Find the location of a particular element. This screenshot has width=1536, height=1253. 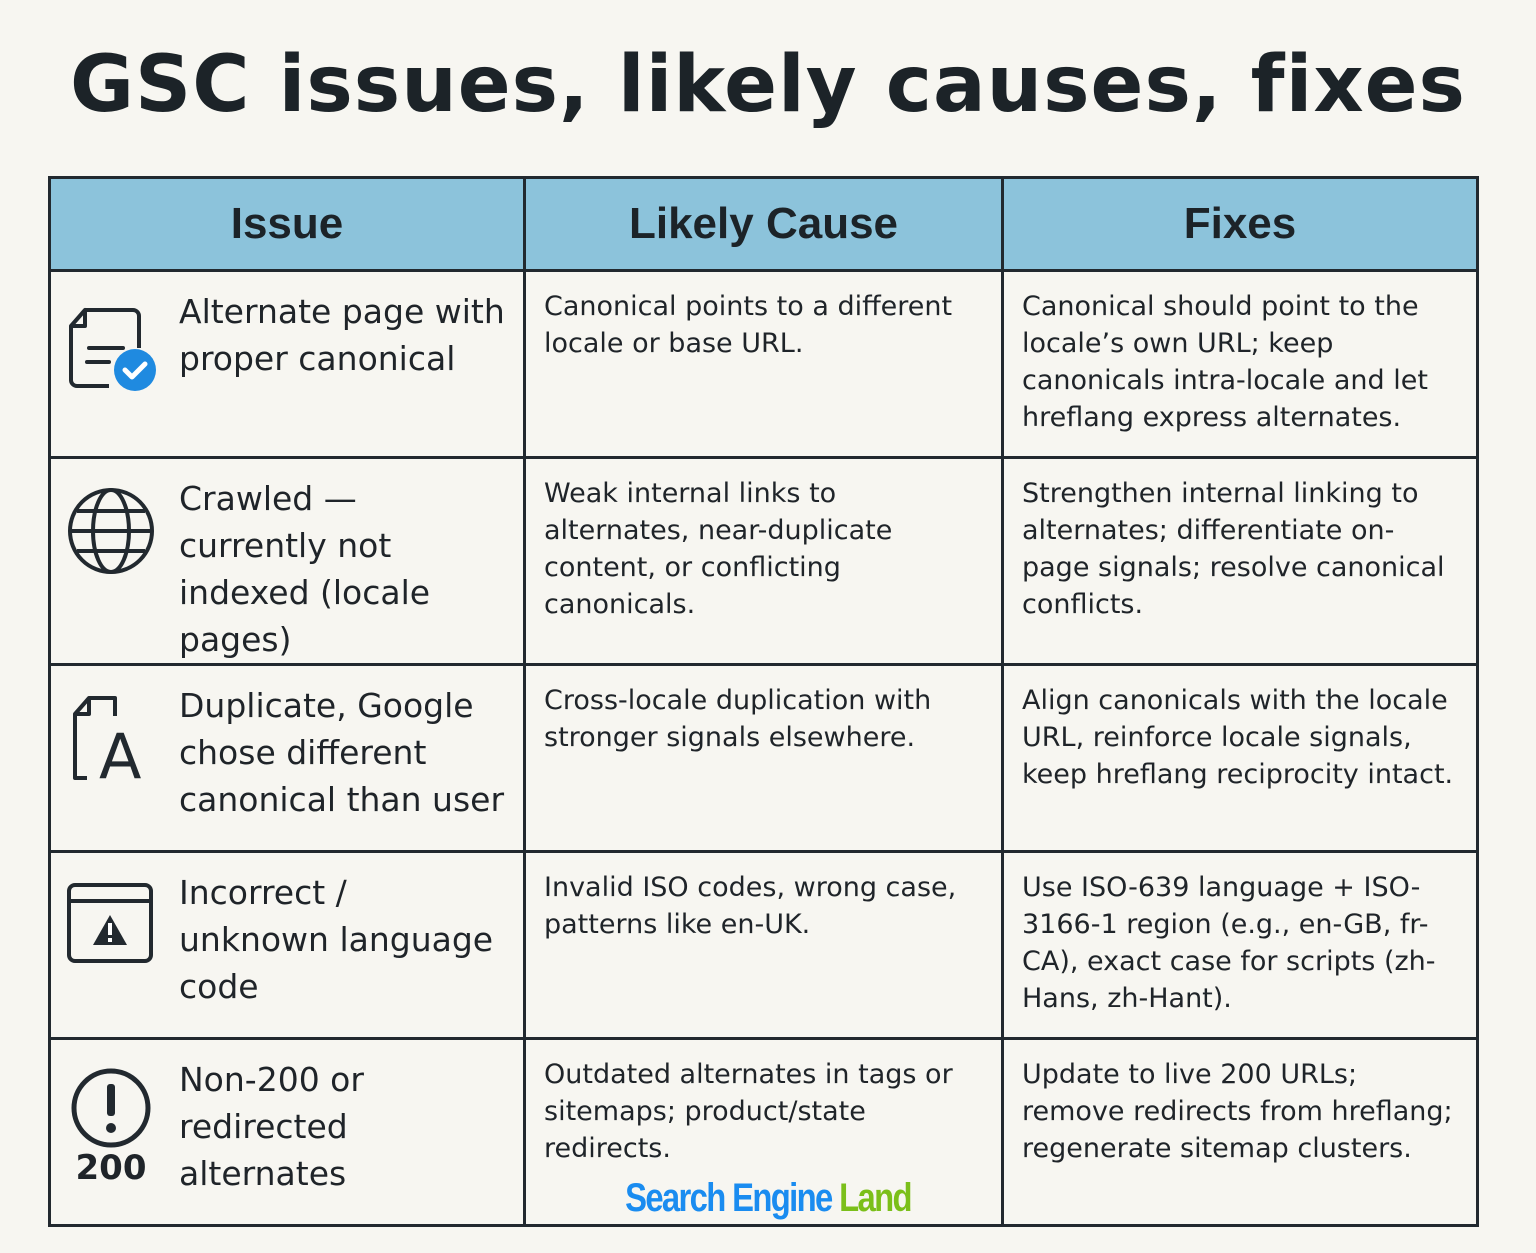

header-issue: Issue is located at coordinates (287, 224).